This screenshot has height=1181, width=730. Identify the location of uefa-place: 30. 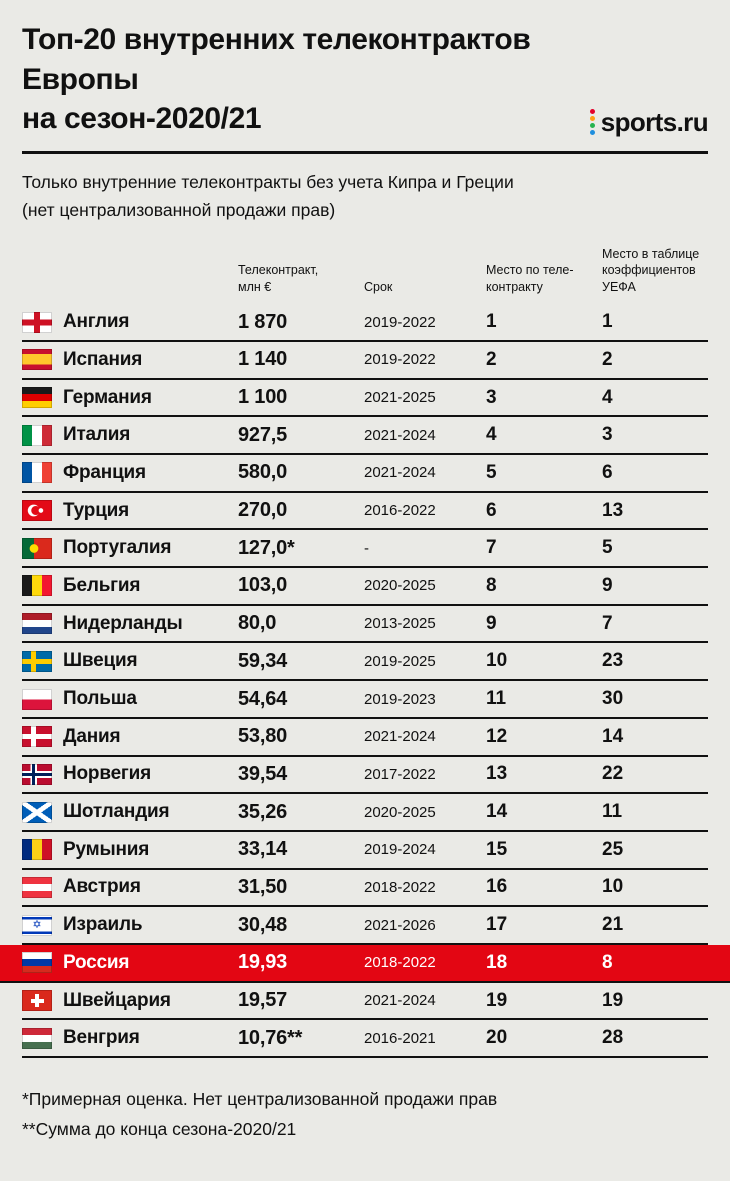
(613, 698).